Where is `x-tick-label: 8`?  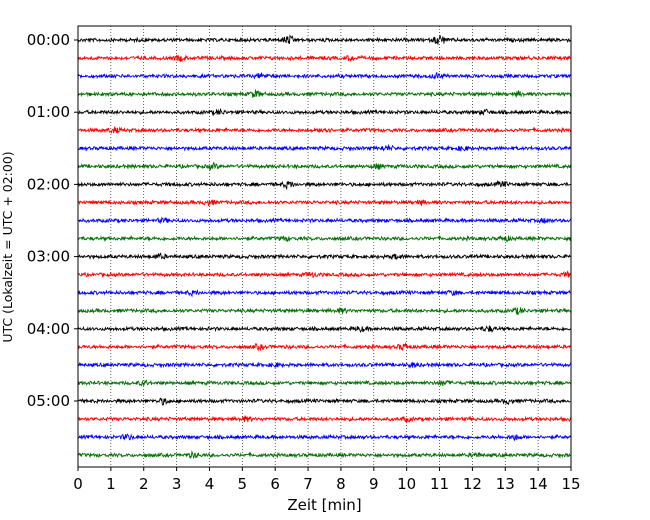 x-tick-label: 8 is located at coordinates (341, 484).